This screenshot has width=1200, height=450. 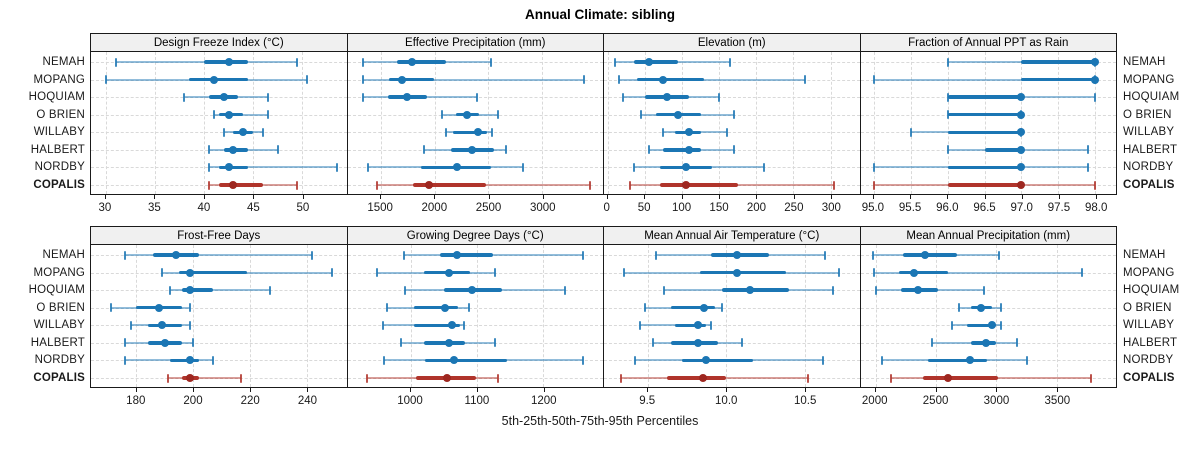 What do you see at coordinates (732, 126) in the screenshot?
I see `panel-elevation-m: Elevation (m) 0 50 100 150 200 250 300` at bounding box center [732, 126].